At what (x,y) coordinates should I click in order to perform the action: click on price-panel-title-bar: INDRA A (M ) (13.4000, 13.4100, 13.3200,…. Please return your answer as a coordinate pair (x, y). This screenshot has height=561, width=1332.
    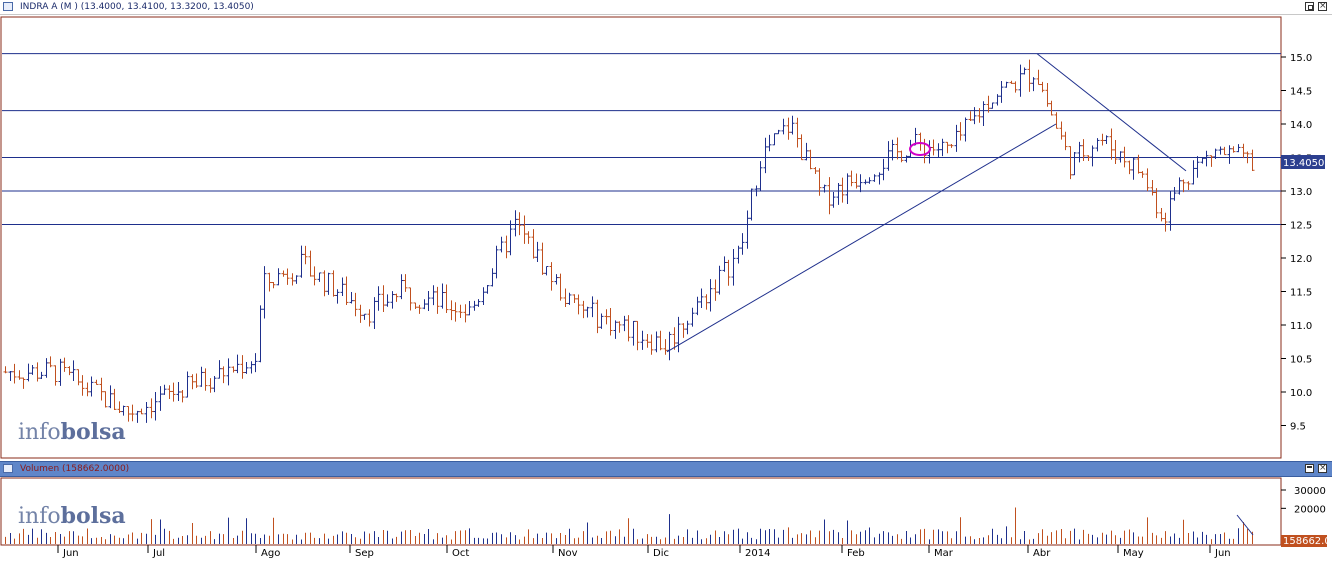
    Looking at the image, I should click on (666, 7).